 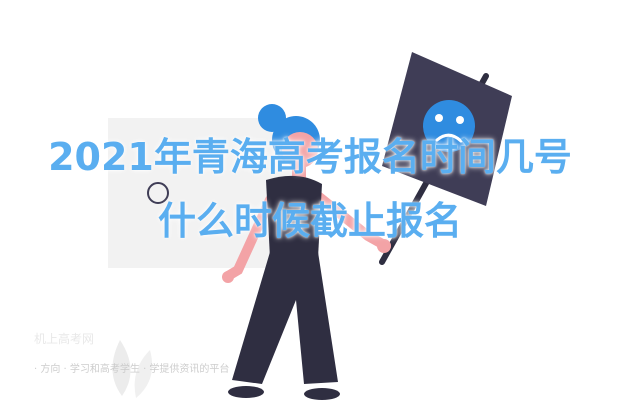 What do you see at coordinates (64, 338) in the screenshot?
I see `watermark-title: 机上高考网` at bounding box center [64, 338].